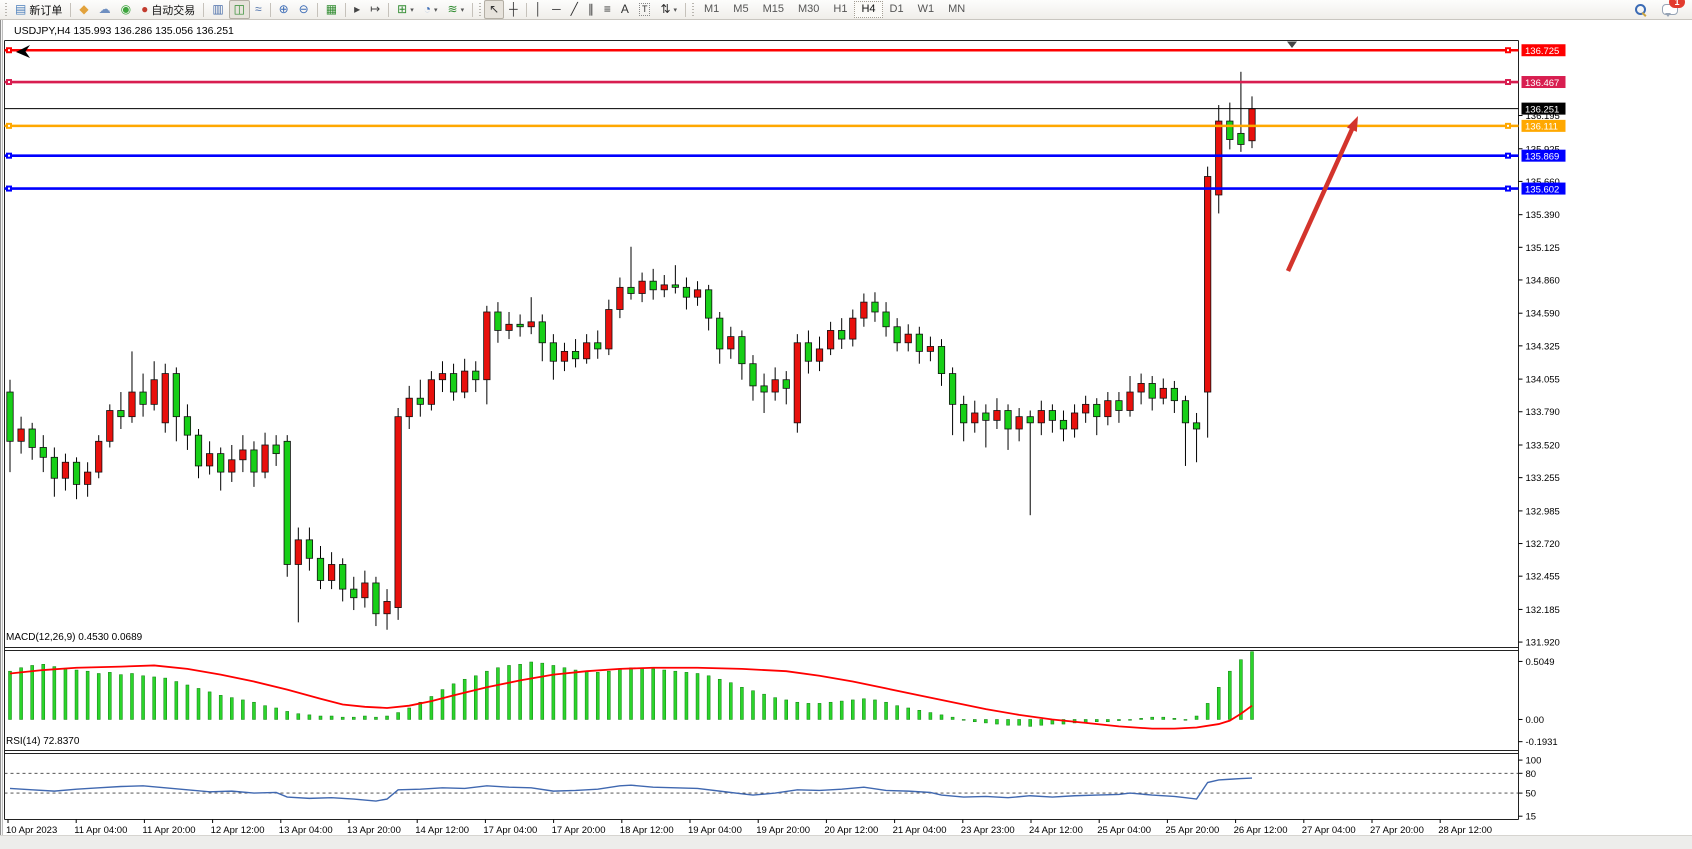  I want to click on new-order-button: ▤ 新订单, so click(38, 9).